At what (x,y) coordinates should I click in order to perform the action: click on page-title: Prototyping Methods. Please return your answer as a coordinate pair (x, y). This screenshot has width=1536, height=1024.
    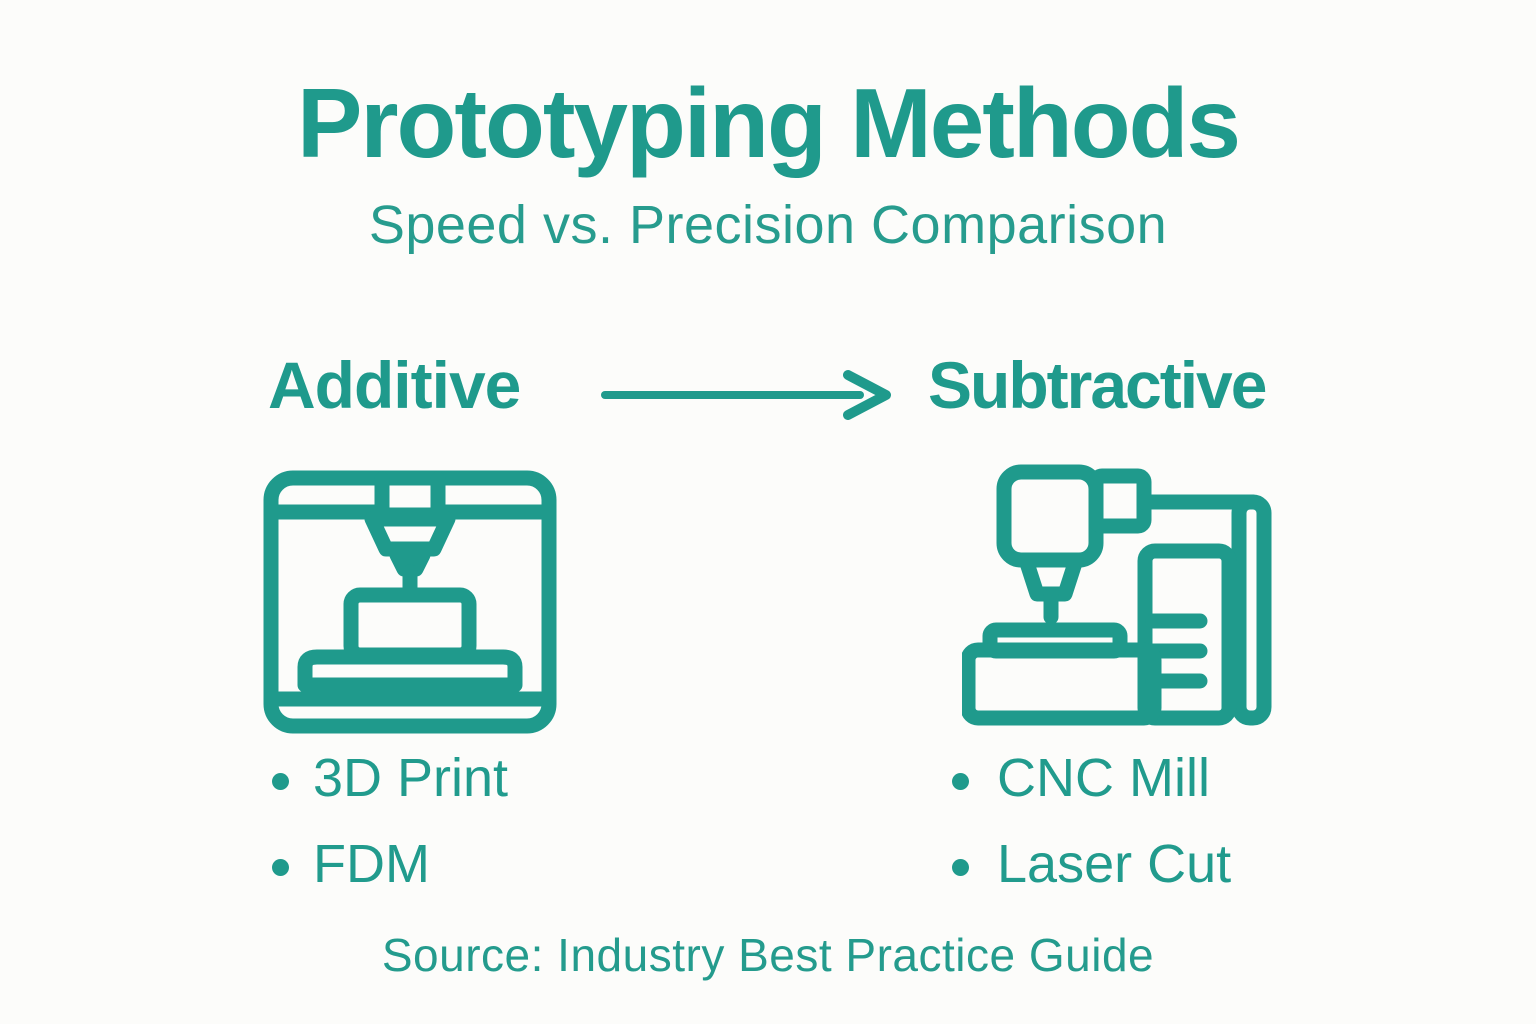
    Looking at the image, I should click on (769, 123).